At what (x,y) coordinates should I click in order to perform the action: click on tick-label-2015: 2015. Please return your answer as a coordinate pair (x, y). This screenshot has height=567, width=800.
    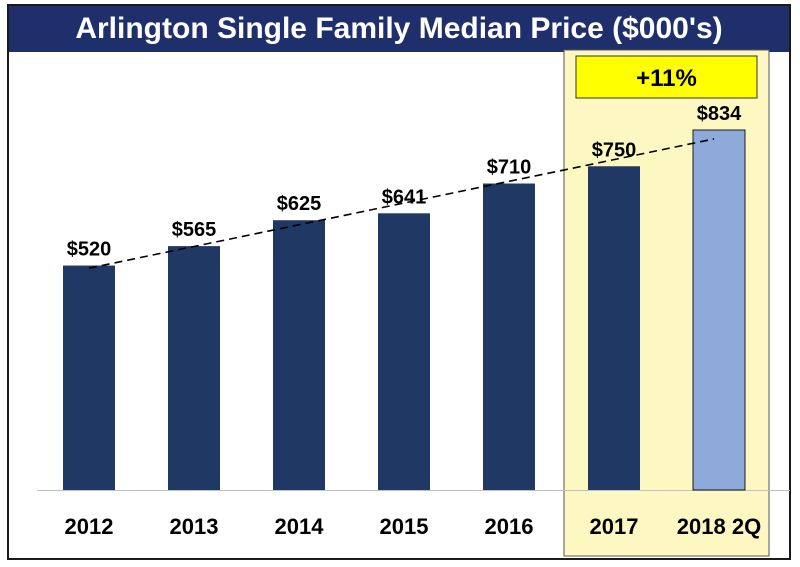
    Looking at the image, I should click on (404, 526).